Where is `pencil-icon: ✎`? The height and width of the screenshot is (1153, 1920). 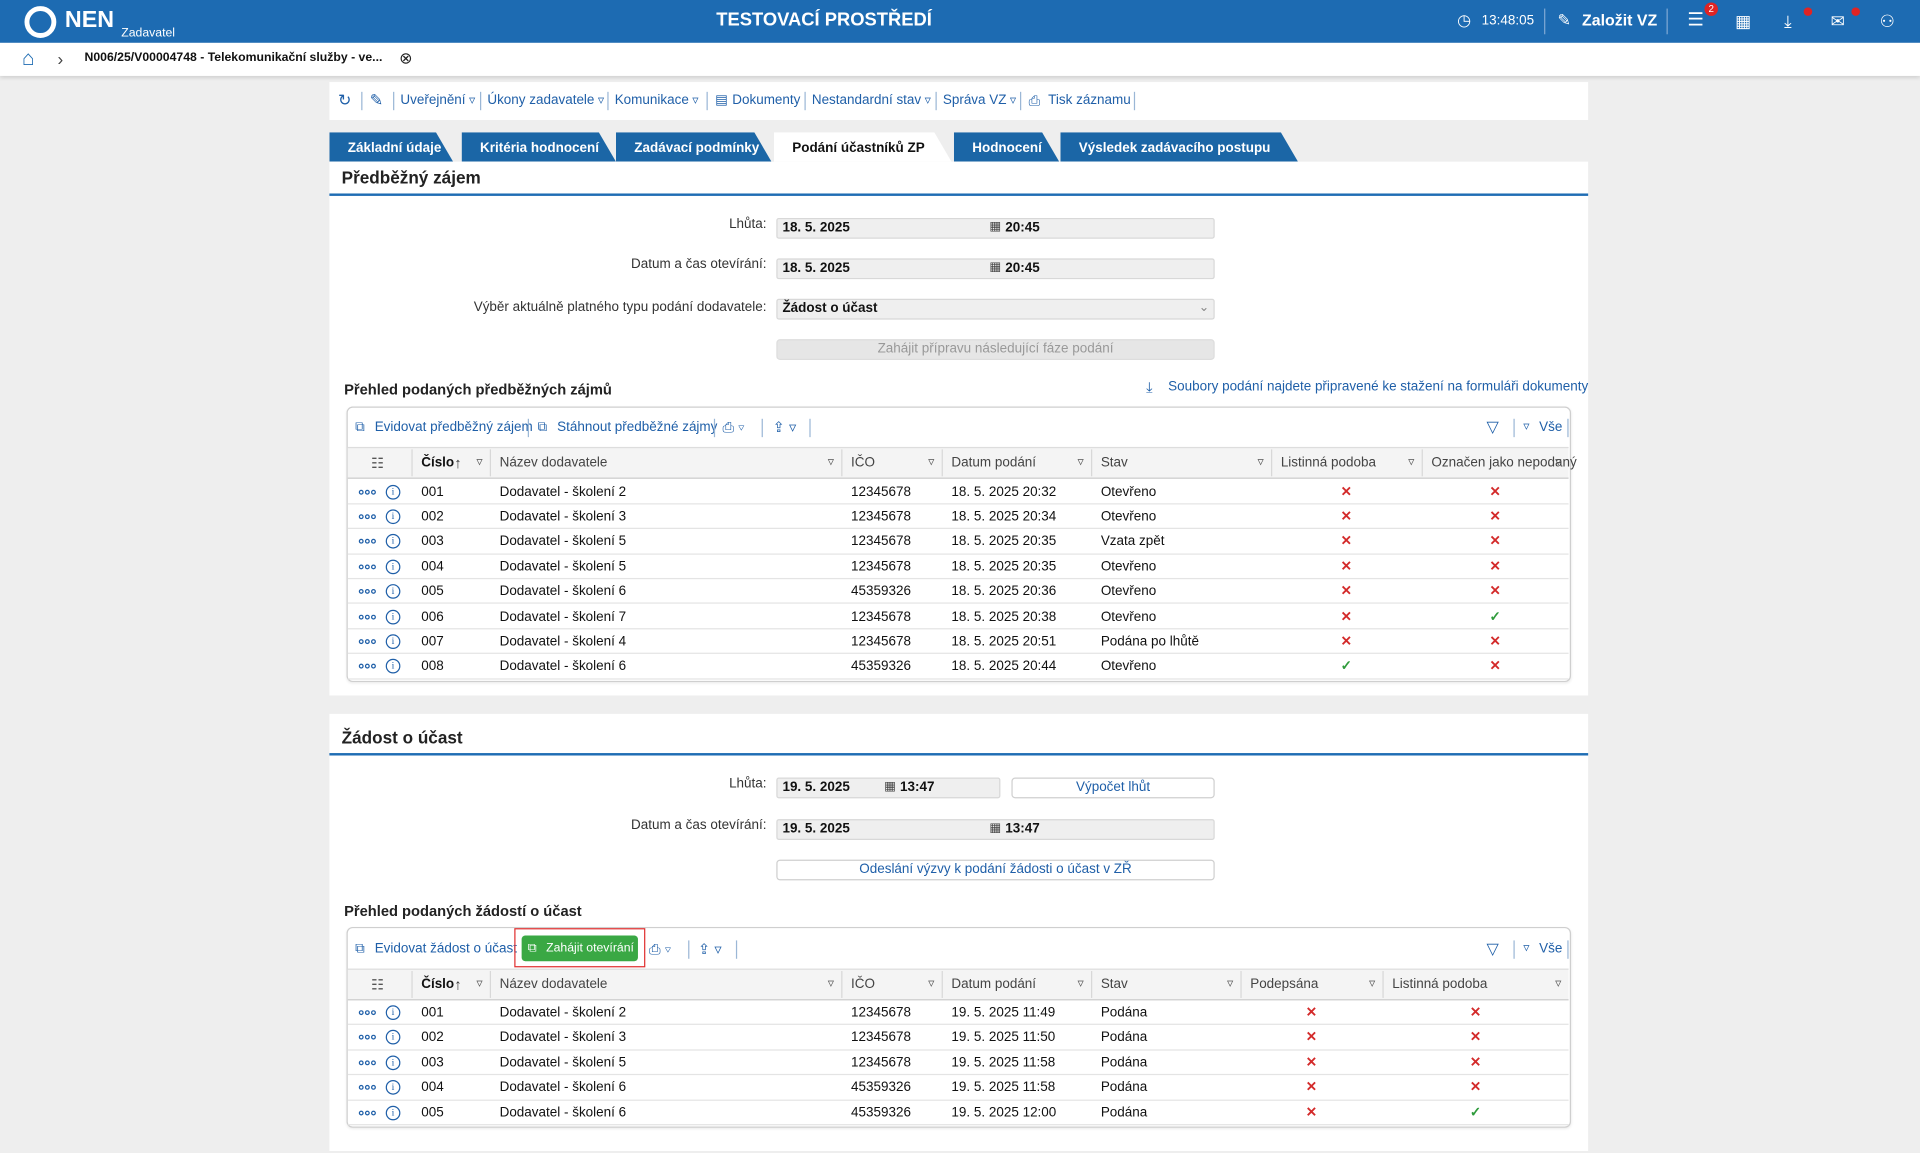
pencil-icon: ✎ is located at coordinates (376, 101).